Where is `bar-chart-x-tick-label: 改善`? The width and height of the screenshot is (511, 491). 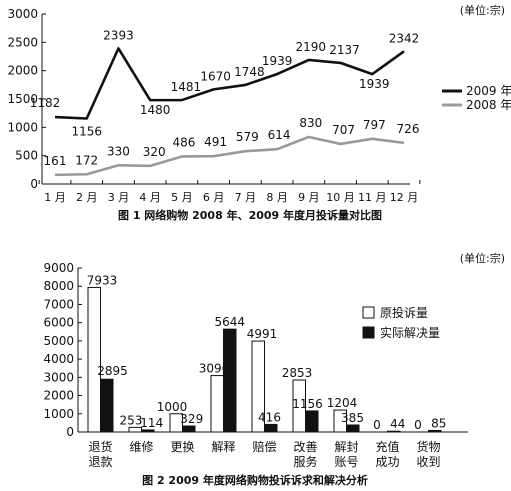 bar-chart-x-tick-label: 改善 is located at coordinates (305, 446).